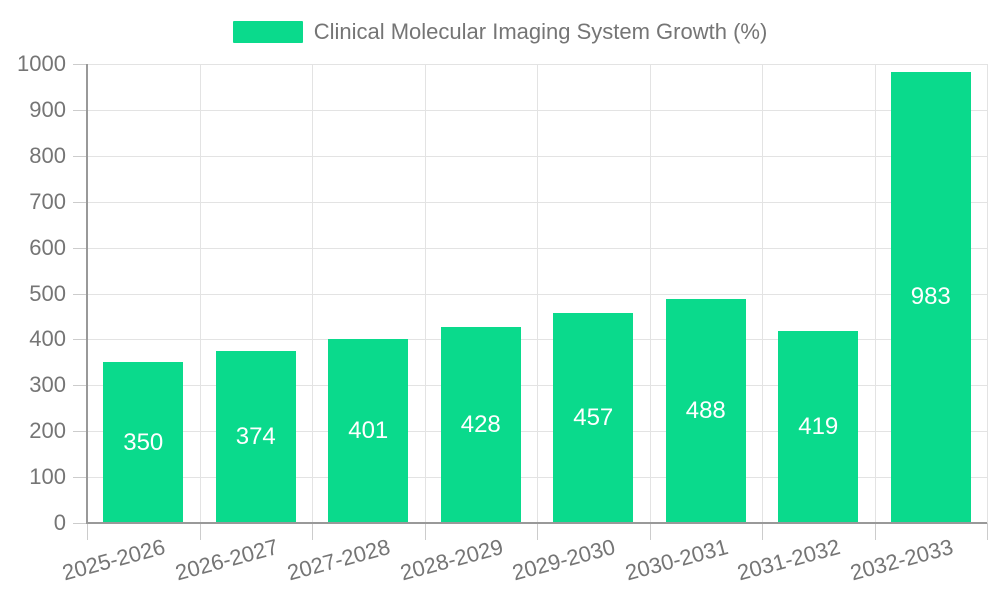 This screenshot has width=1000, height=600. What do you see at coordinates (901, 560) in the screenshot?
I see `x-axis-category-label: 2032-2033` at bounding box center [901, 560].